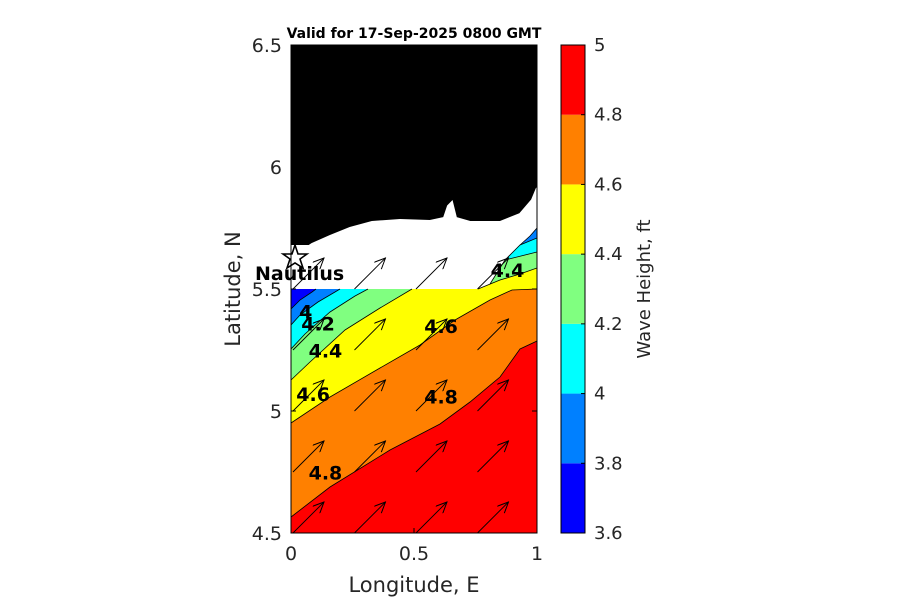  What do you see at coordinates (305, 312) in the screenshot?
I see `contour-label: 4` at bounding box center [305, 312].